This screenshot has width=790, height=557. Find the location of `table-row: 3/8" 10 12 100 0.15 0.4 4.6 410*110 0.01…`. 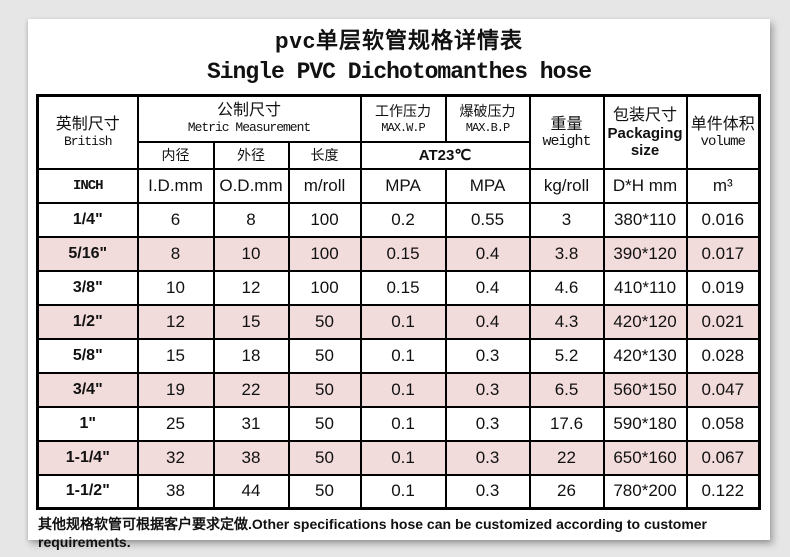

table-row: 3/8" 10 12 100 0.15 0.4 4.6 410*110 0.01… is located at coordinates (398, 287).